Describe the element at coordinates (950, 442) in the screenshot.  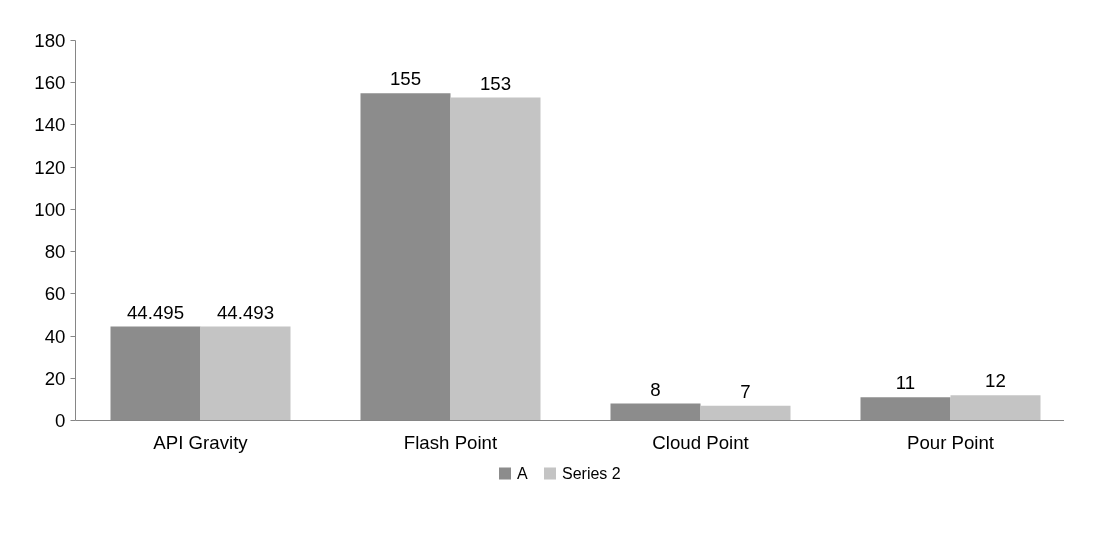
I see `x-tick-label: Pour Point` at that location.